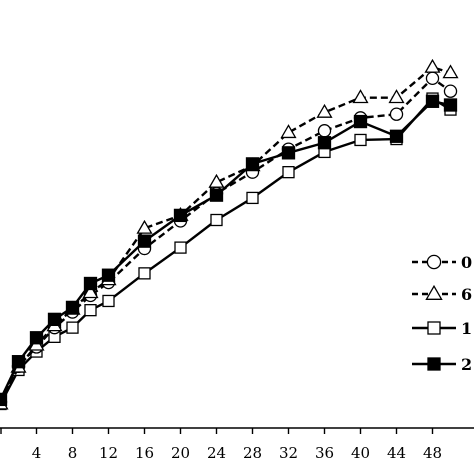 The height and width of the screenshot is (474, 474). What do you see at coordinates (288, 453) in the screenshot?
I see `x-tick-label: 32` at bounding box center [288, 453].